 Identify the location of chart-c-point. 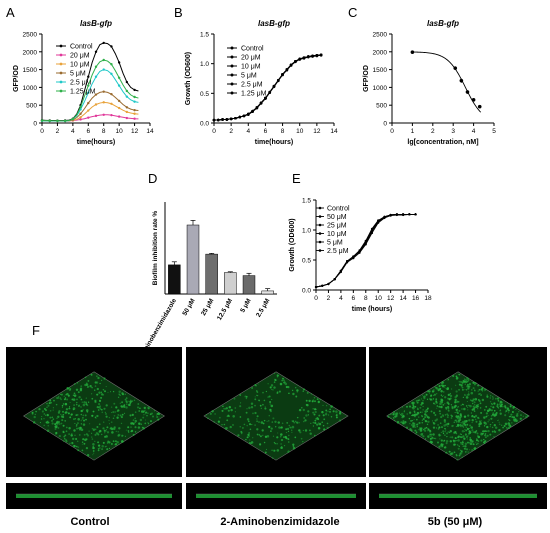
(455, 68).